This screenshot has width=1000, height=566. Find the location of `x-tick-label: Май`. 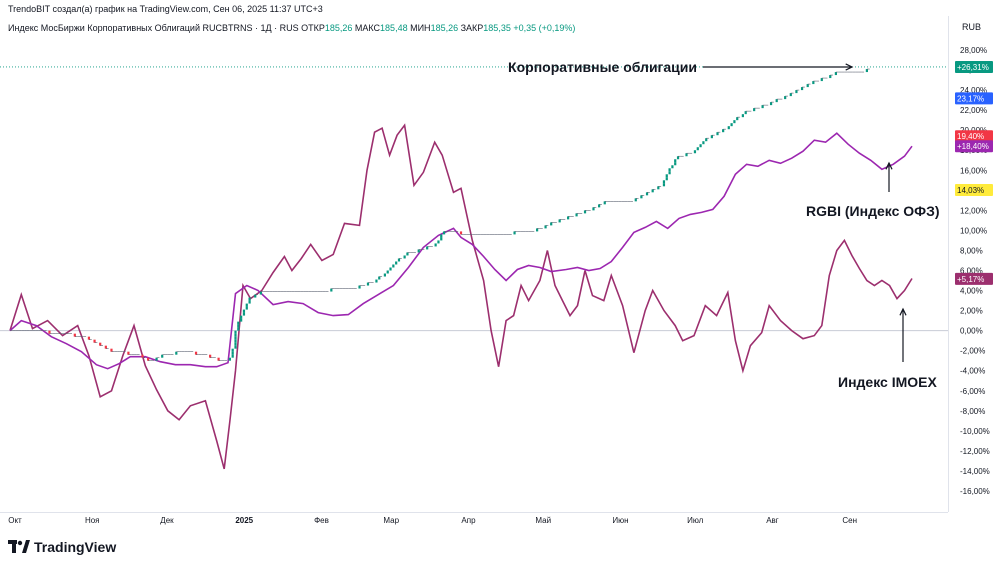

x-tick-label: Май is located at coordinates (543, 520).